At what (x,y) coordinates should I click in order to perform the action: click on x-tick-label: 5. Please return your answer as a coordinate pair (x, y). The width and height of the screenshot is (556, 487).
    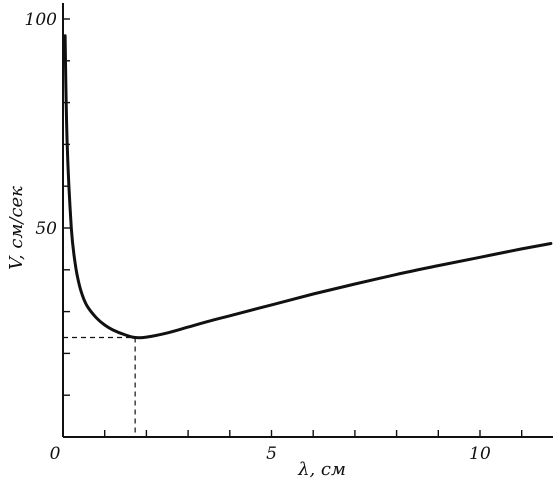
    Looking at the image, I should click on (271, 454).